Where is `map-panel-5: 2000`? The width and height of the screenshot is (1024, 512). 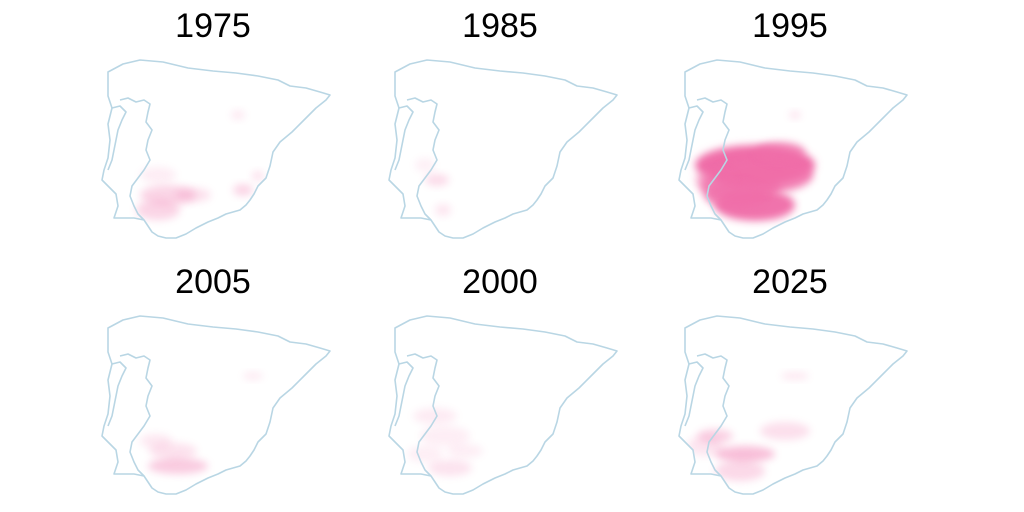 map-panel-5: 2000 is located at coordinates (500, 384).